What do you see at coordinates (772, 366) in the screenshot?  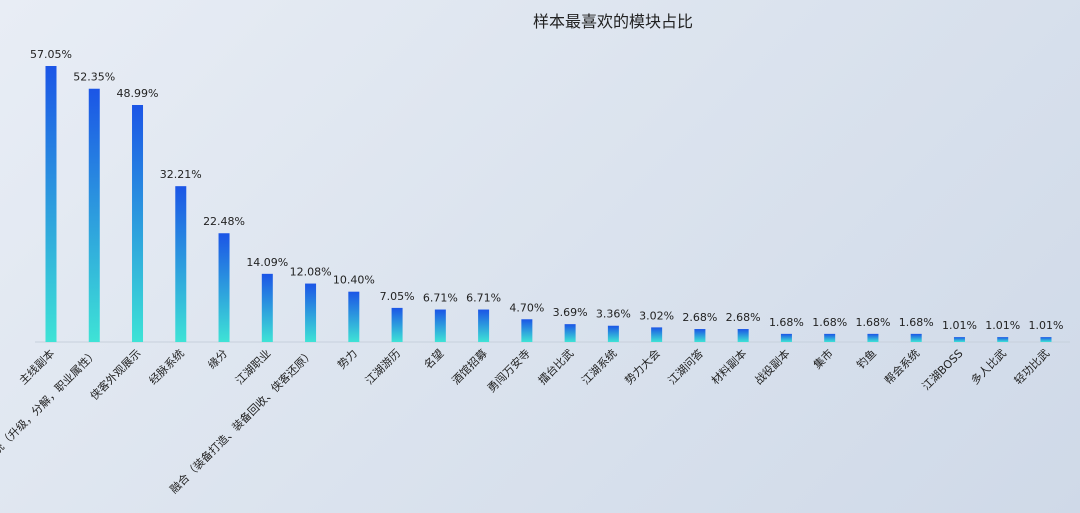 I see `x-tick-label: 战役副本` at bounding box center [772, 366].